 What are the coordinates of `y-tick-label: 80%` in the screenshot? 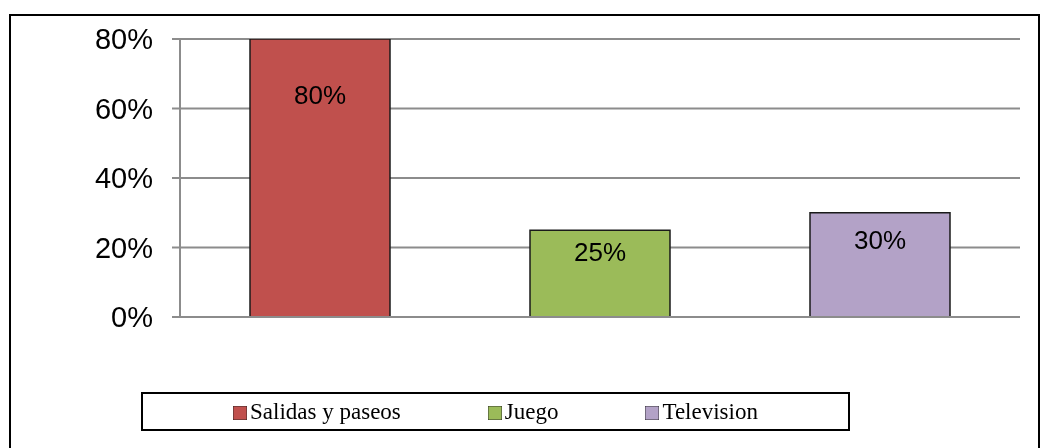 It's located at (123, 39).